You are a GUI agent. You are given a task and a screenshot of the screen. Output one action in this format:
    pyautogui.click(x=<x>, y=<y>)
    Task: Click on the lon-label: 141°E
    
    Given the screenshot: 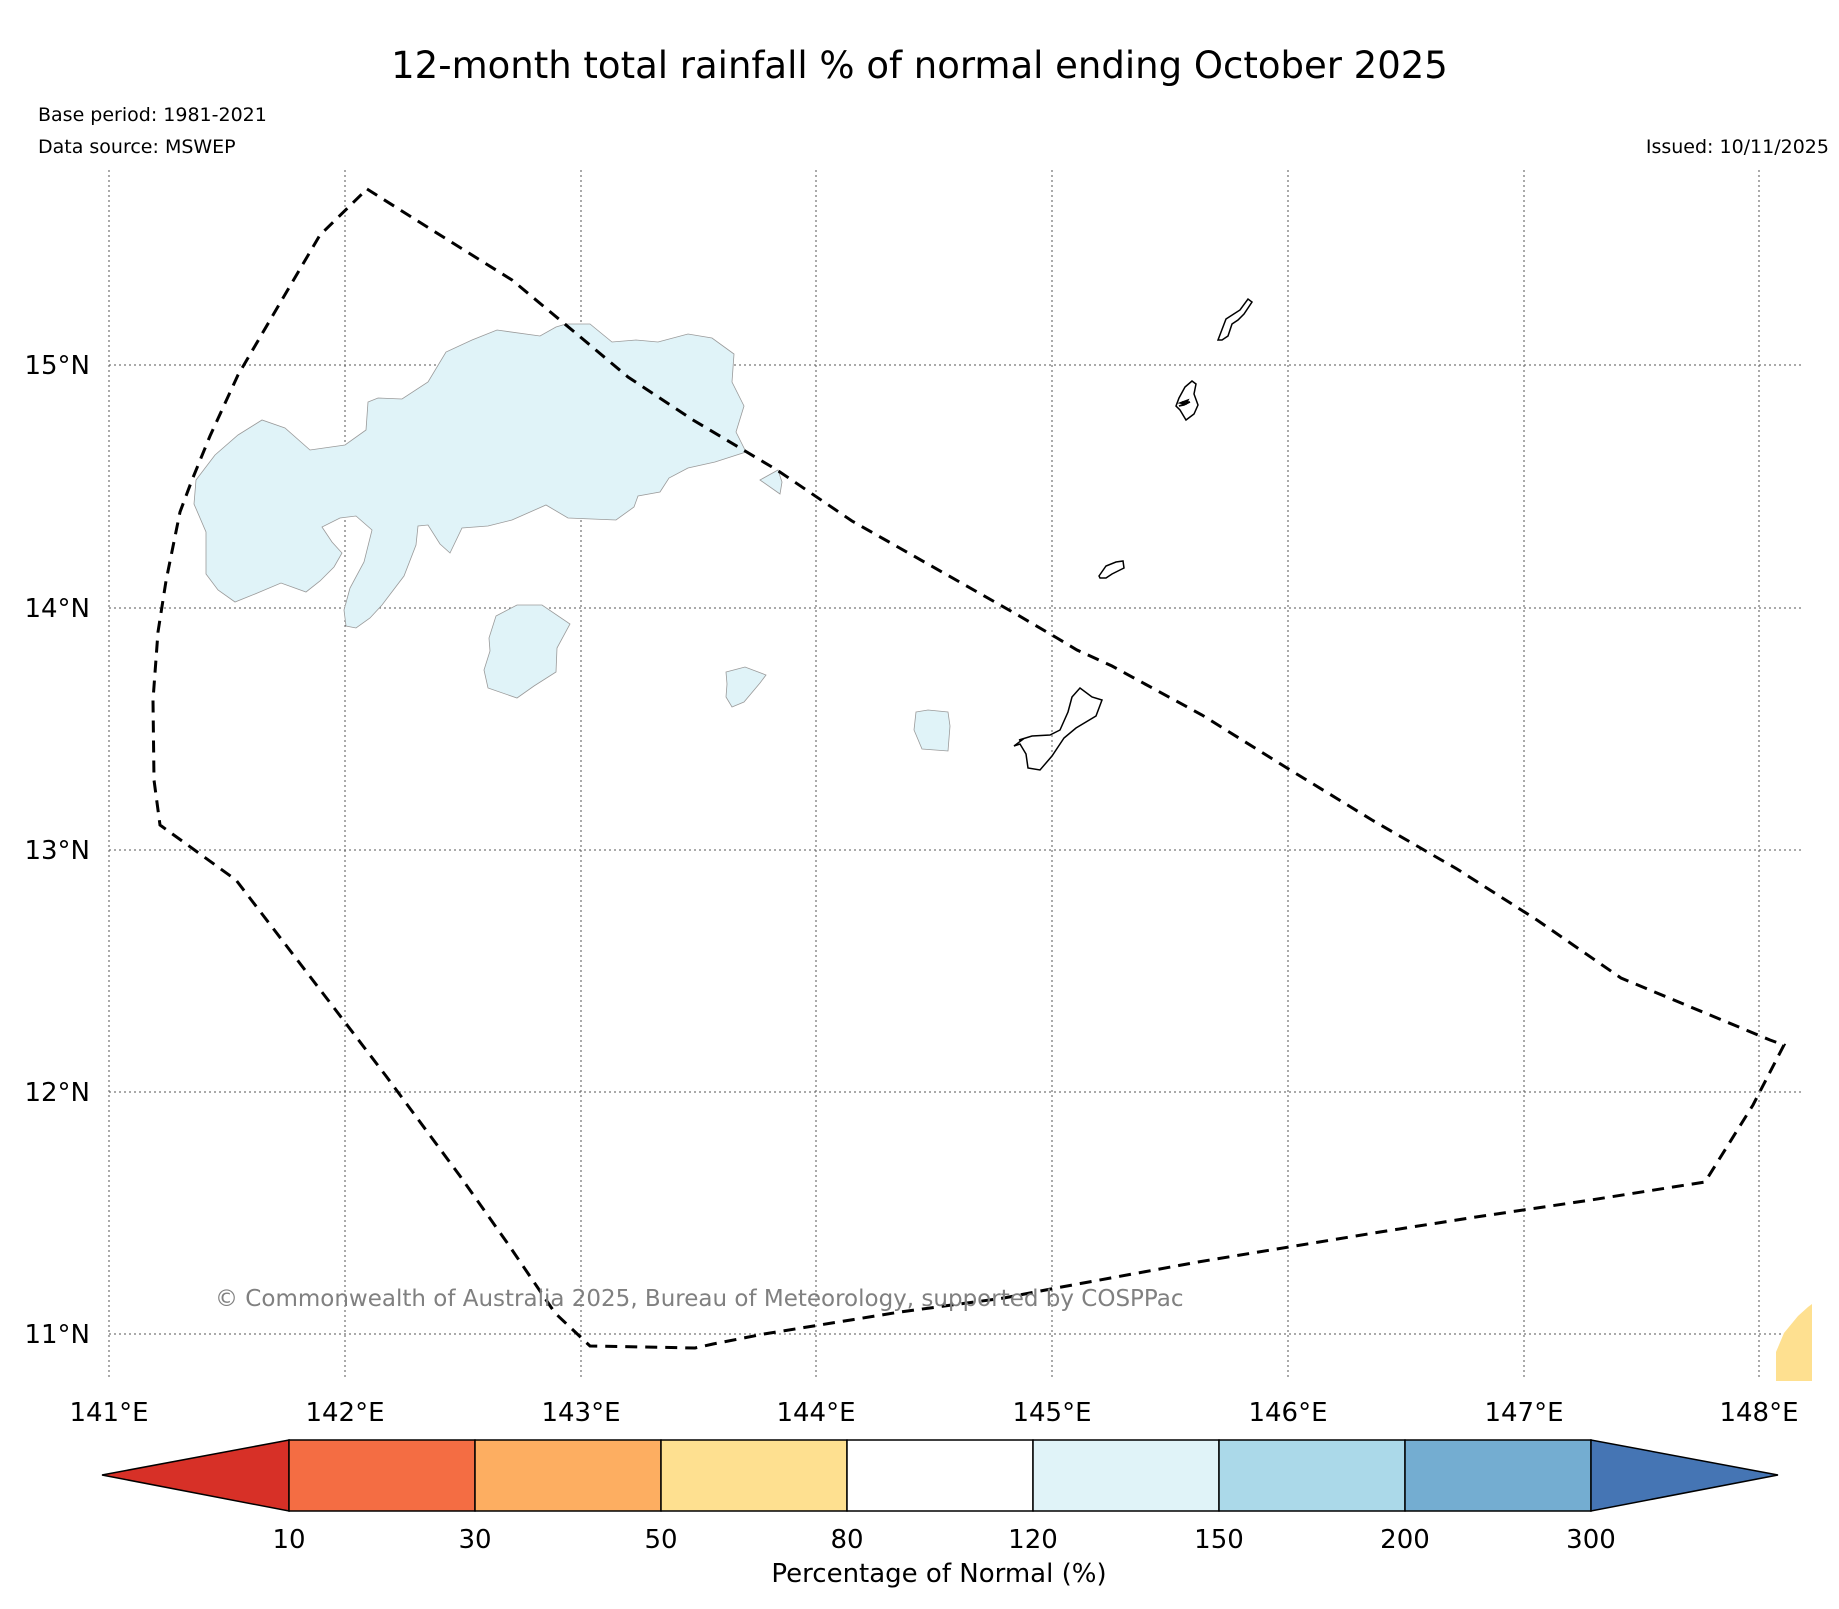 What is the action you would take?
    pyautogui.click(x=108, y=1413)
    